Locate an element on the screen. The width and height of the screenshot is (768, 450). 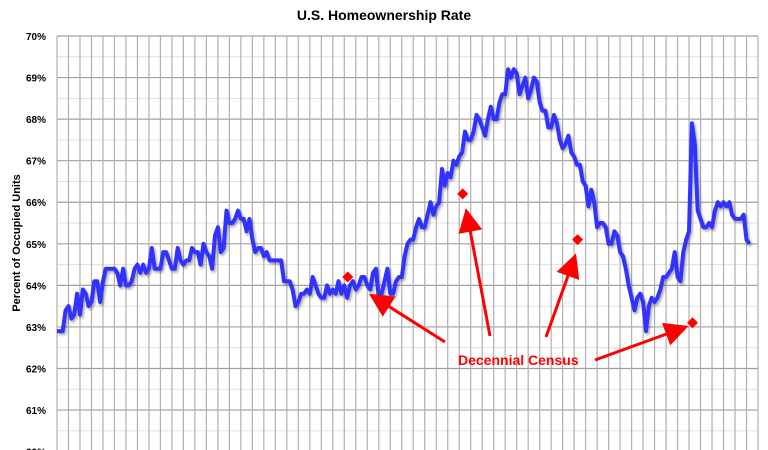
y-tick-label: 63% is located at coordinates (36, 328).